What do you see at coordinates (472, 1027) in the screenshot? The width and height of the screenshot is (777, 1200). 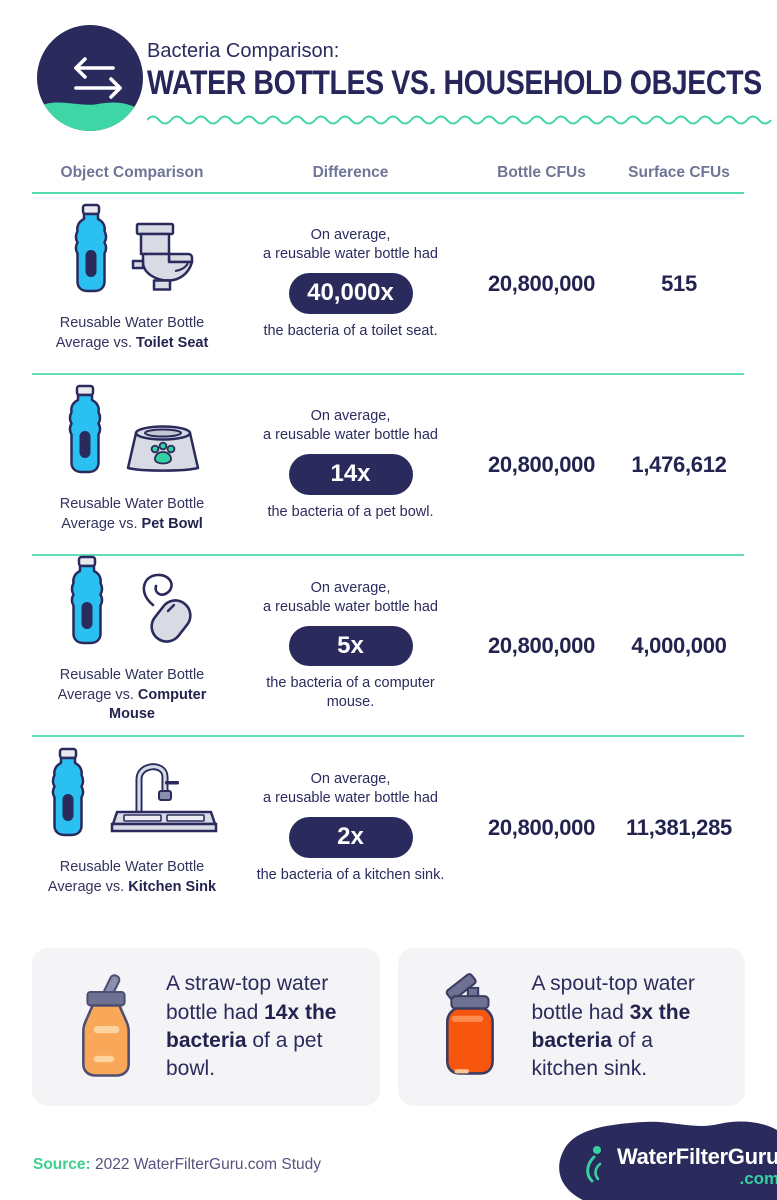 I see `spout-top-bottle-icon` at bounding box center [472, 1027].